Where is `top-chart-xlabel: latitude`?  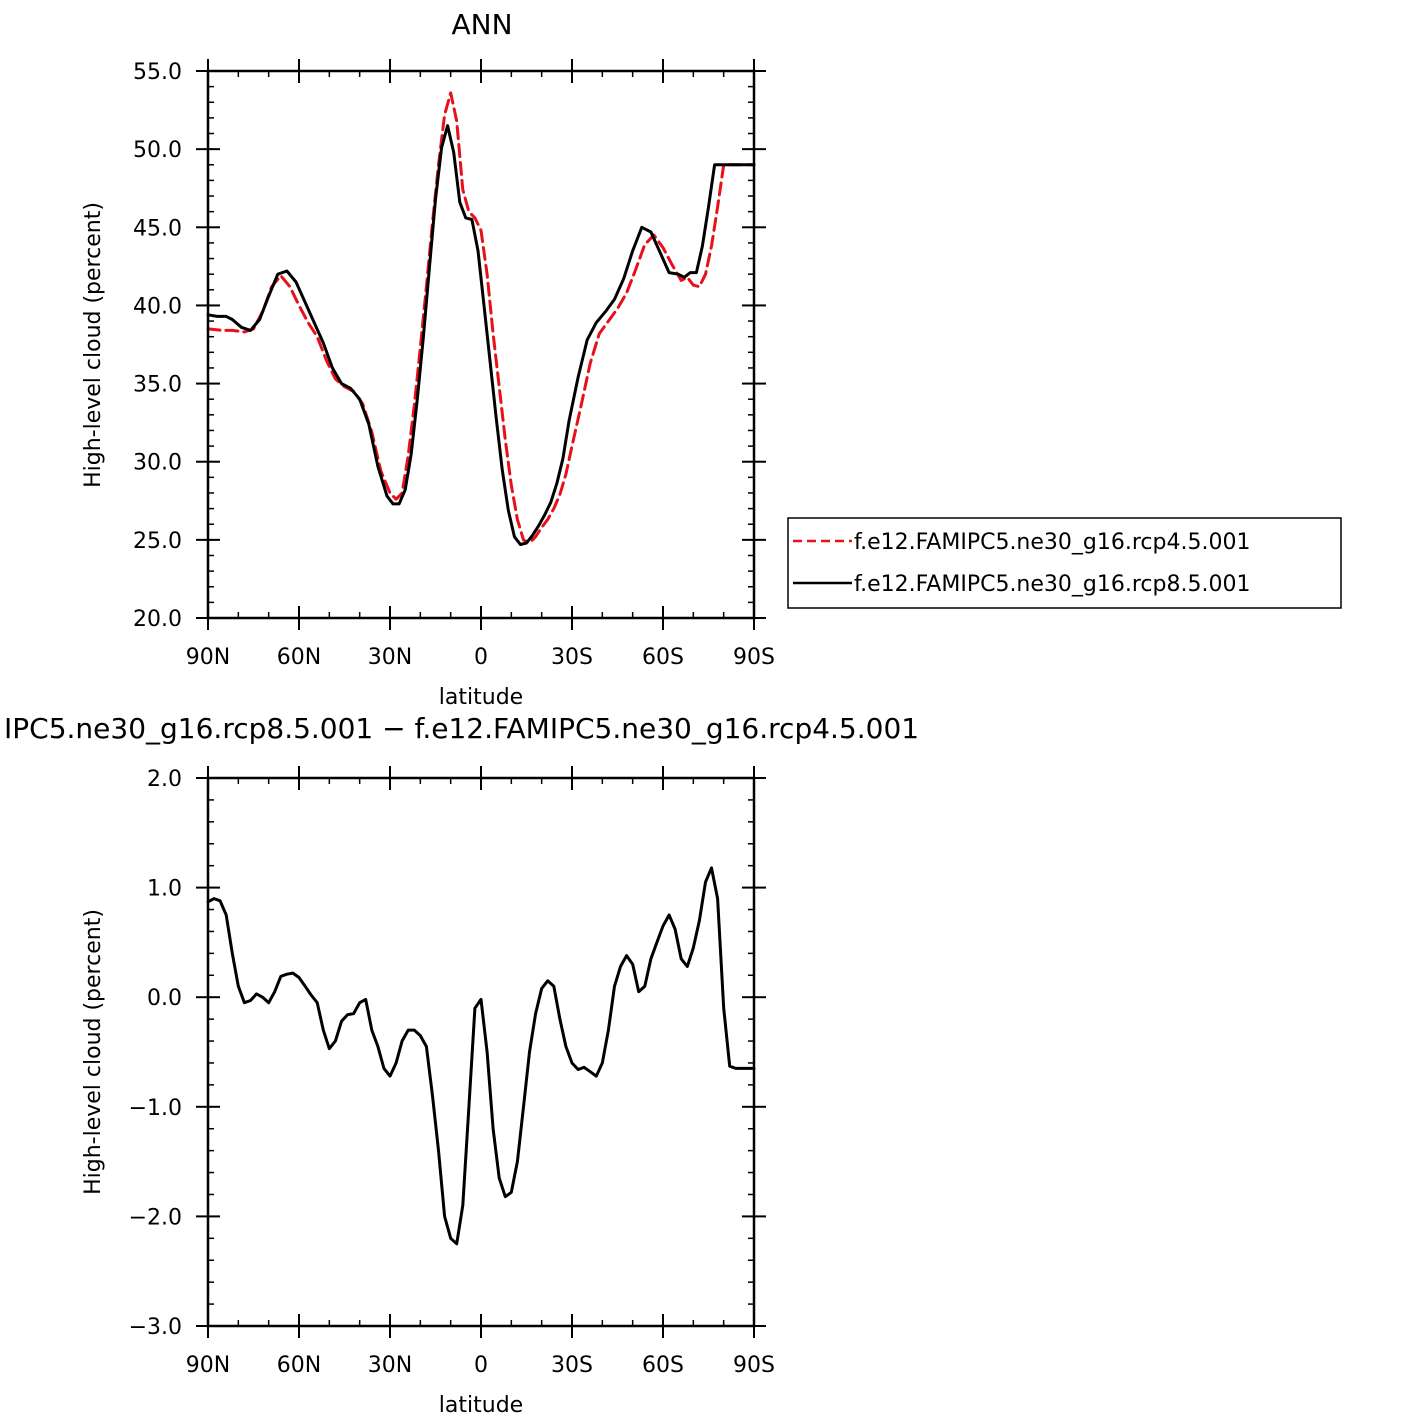
top-chart-xlabel: latitude is located at coordinates (481, 697).